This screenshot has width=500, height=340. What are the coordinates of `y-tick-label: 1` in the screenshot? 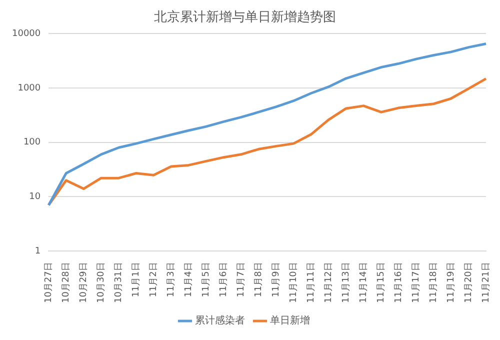 It's located at (37, 251).